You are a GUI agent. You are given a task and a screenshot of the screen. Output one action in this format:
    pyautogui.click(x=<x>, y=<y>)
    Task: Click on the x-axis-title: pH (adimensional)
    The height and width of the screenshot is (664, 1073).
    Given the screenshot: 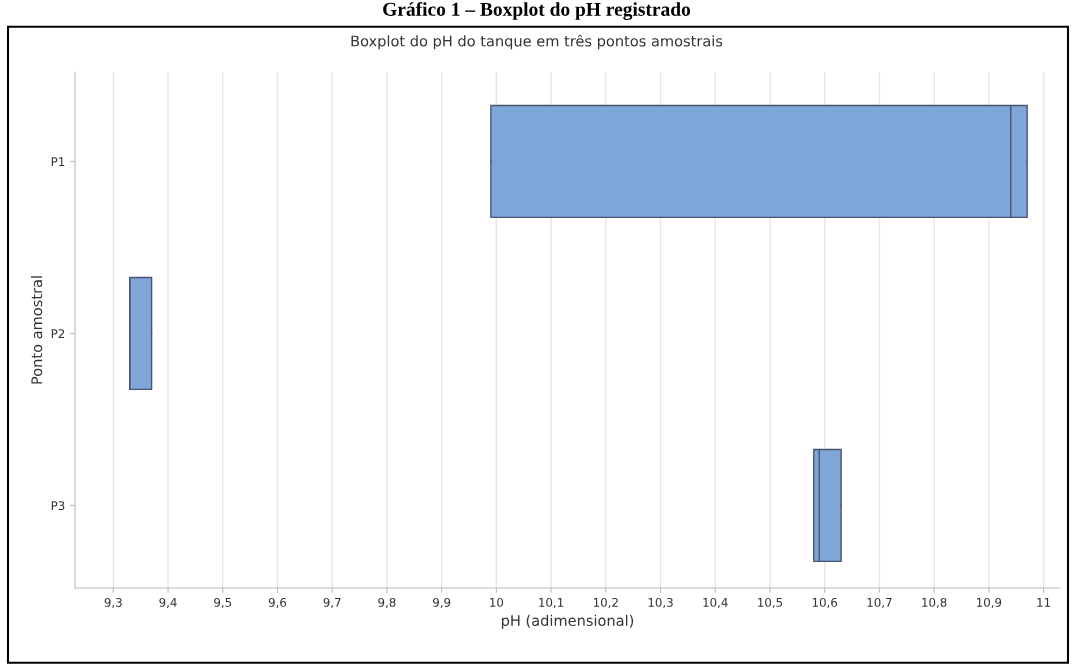 What is the action you would take?
    pyautogui.click(x=567, y=621)
    